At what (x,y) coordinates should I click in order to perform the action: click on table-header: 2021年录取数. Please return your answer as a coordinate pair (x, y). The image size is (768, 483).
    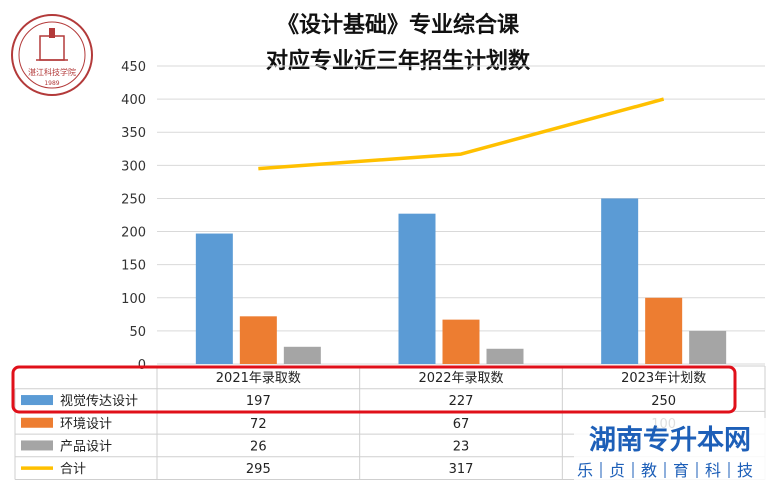
    Looking at the image, I should click on (258, 378).